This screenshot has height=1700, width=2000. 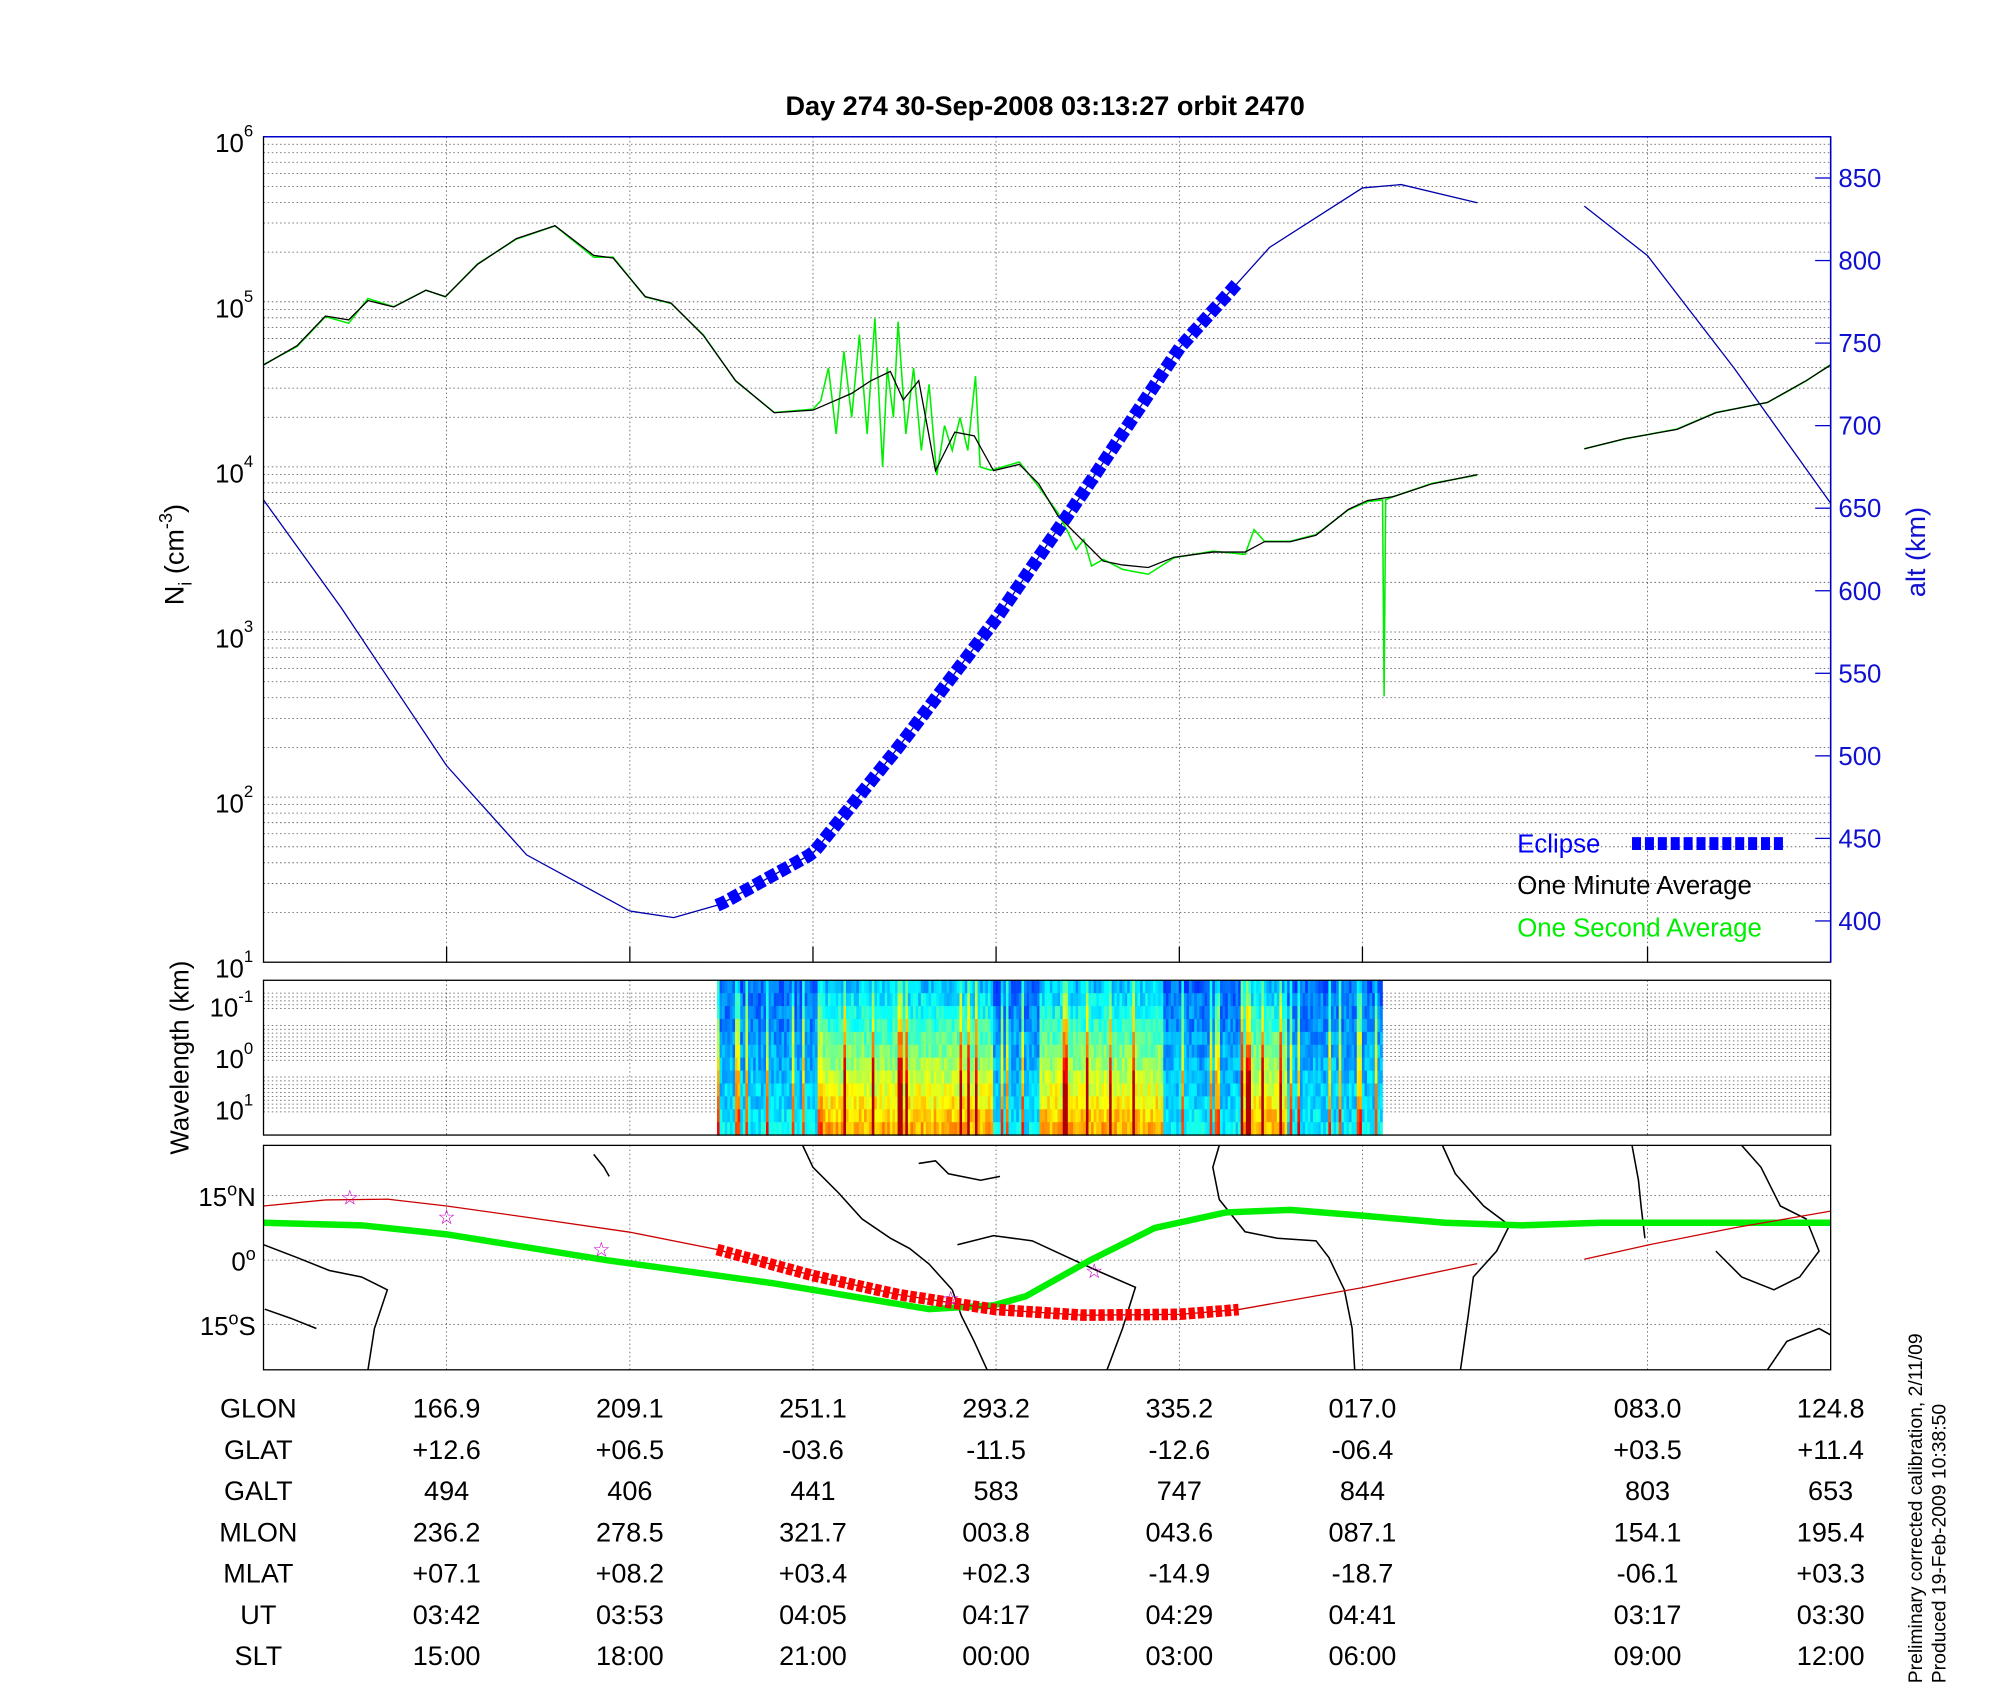 I want to click on spectrogram-image, so click(x=1050, y=1058).